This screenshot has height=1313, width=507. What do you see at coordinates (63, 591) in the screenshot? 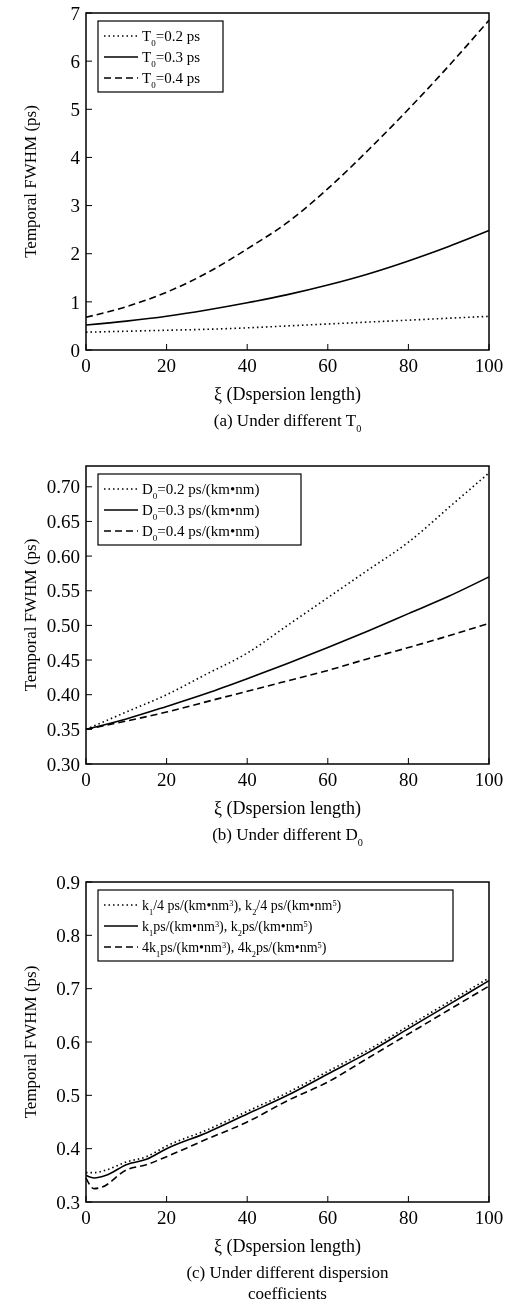
I see `y-tick-label: 0.55` at bounding box center [63, 591].